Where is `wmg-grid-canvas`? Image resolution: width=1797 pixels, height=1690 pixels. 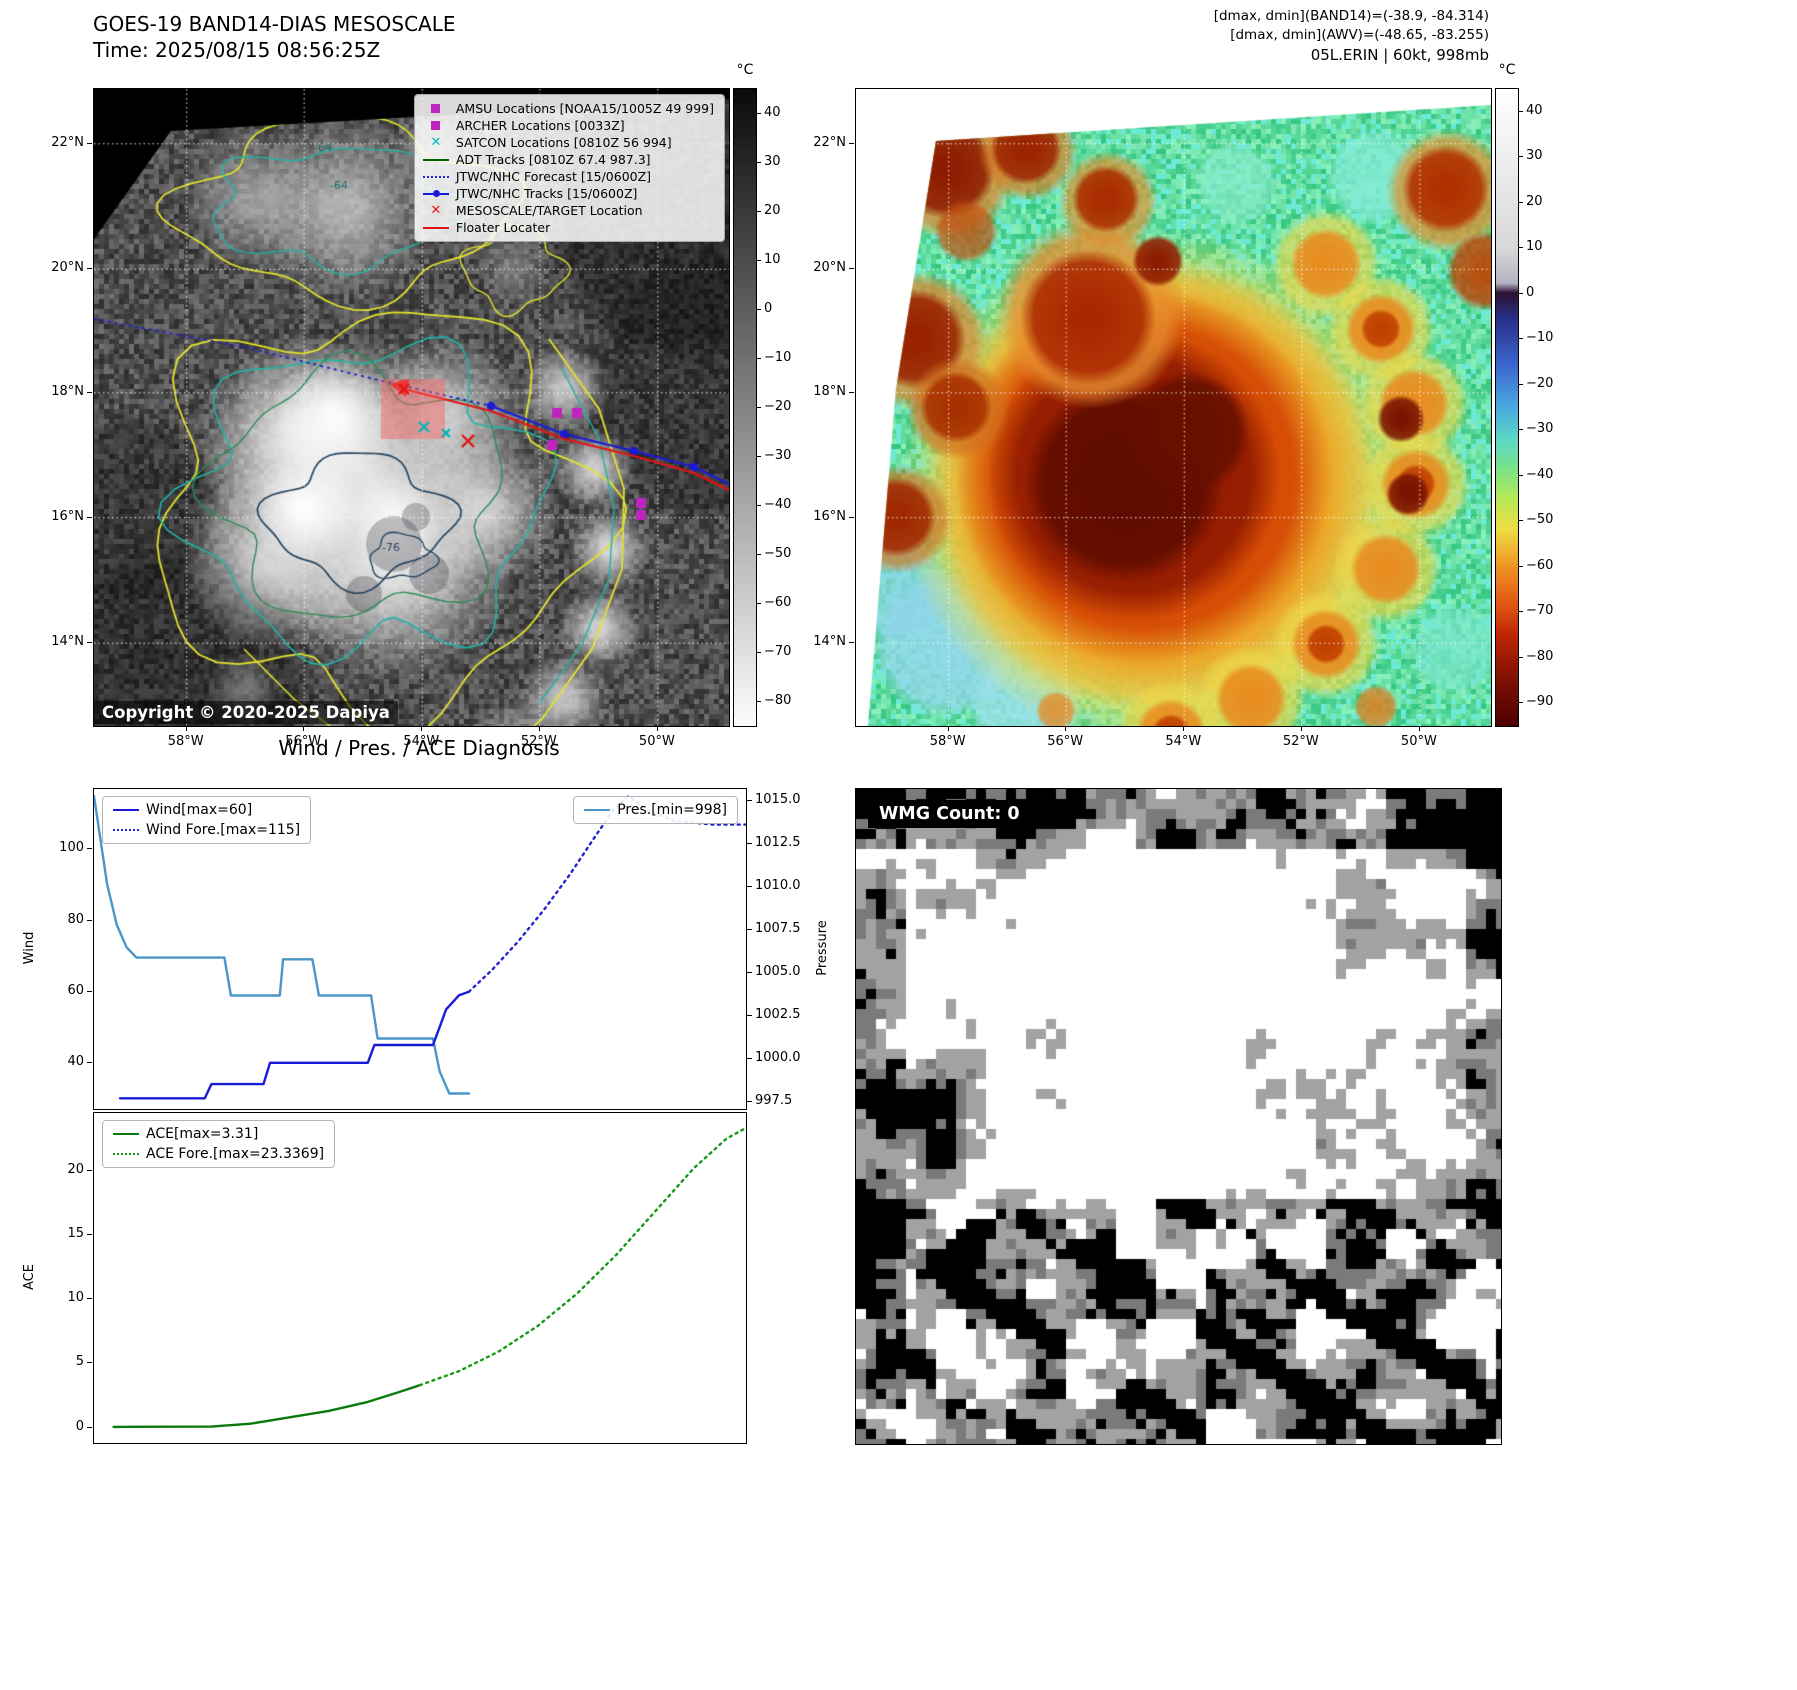
wmg-grid-canvas is located at coordinates (1178, 1116).